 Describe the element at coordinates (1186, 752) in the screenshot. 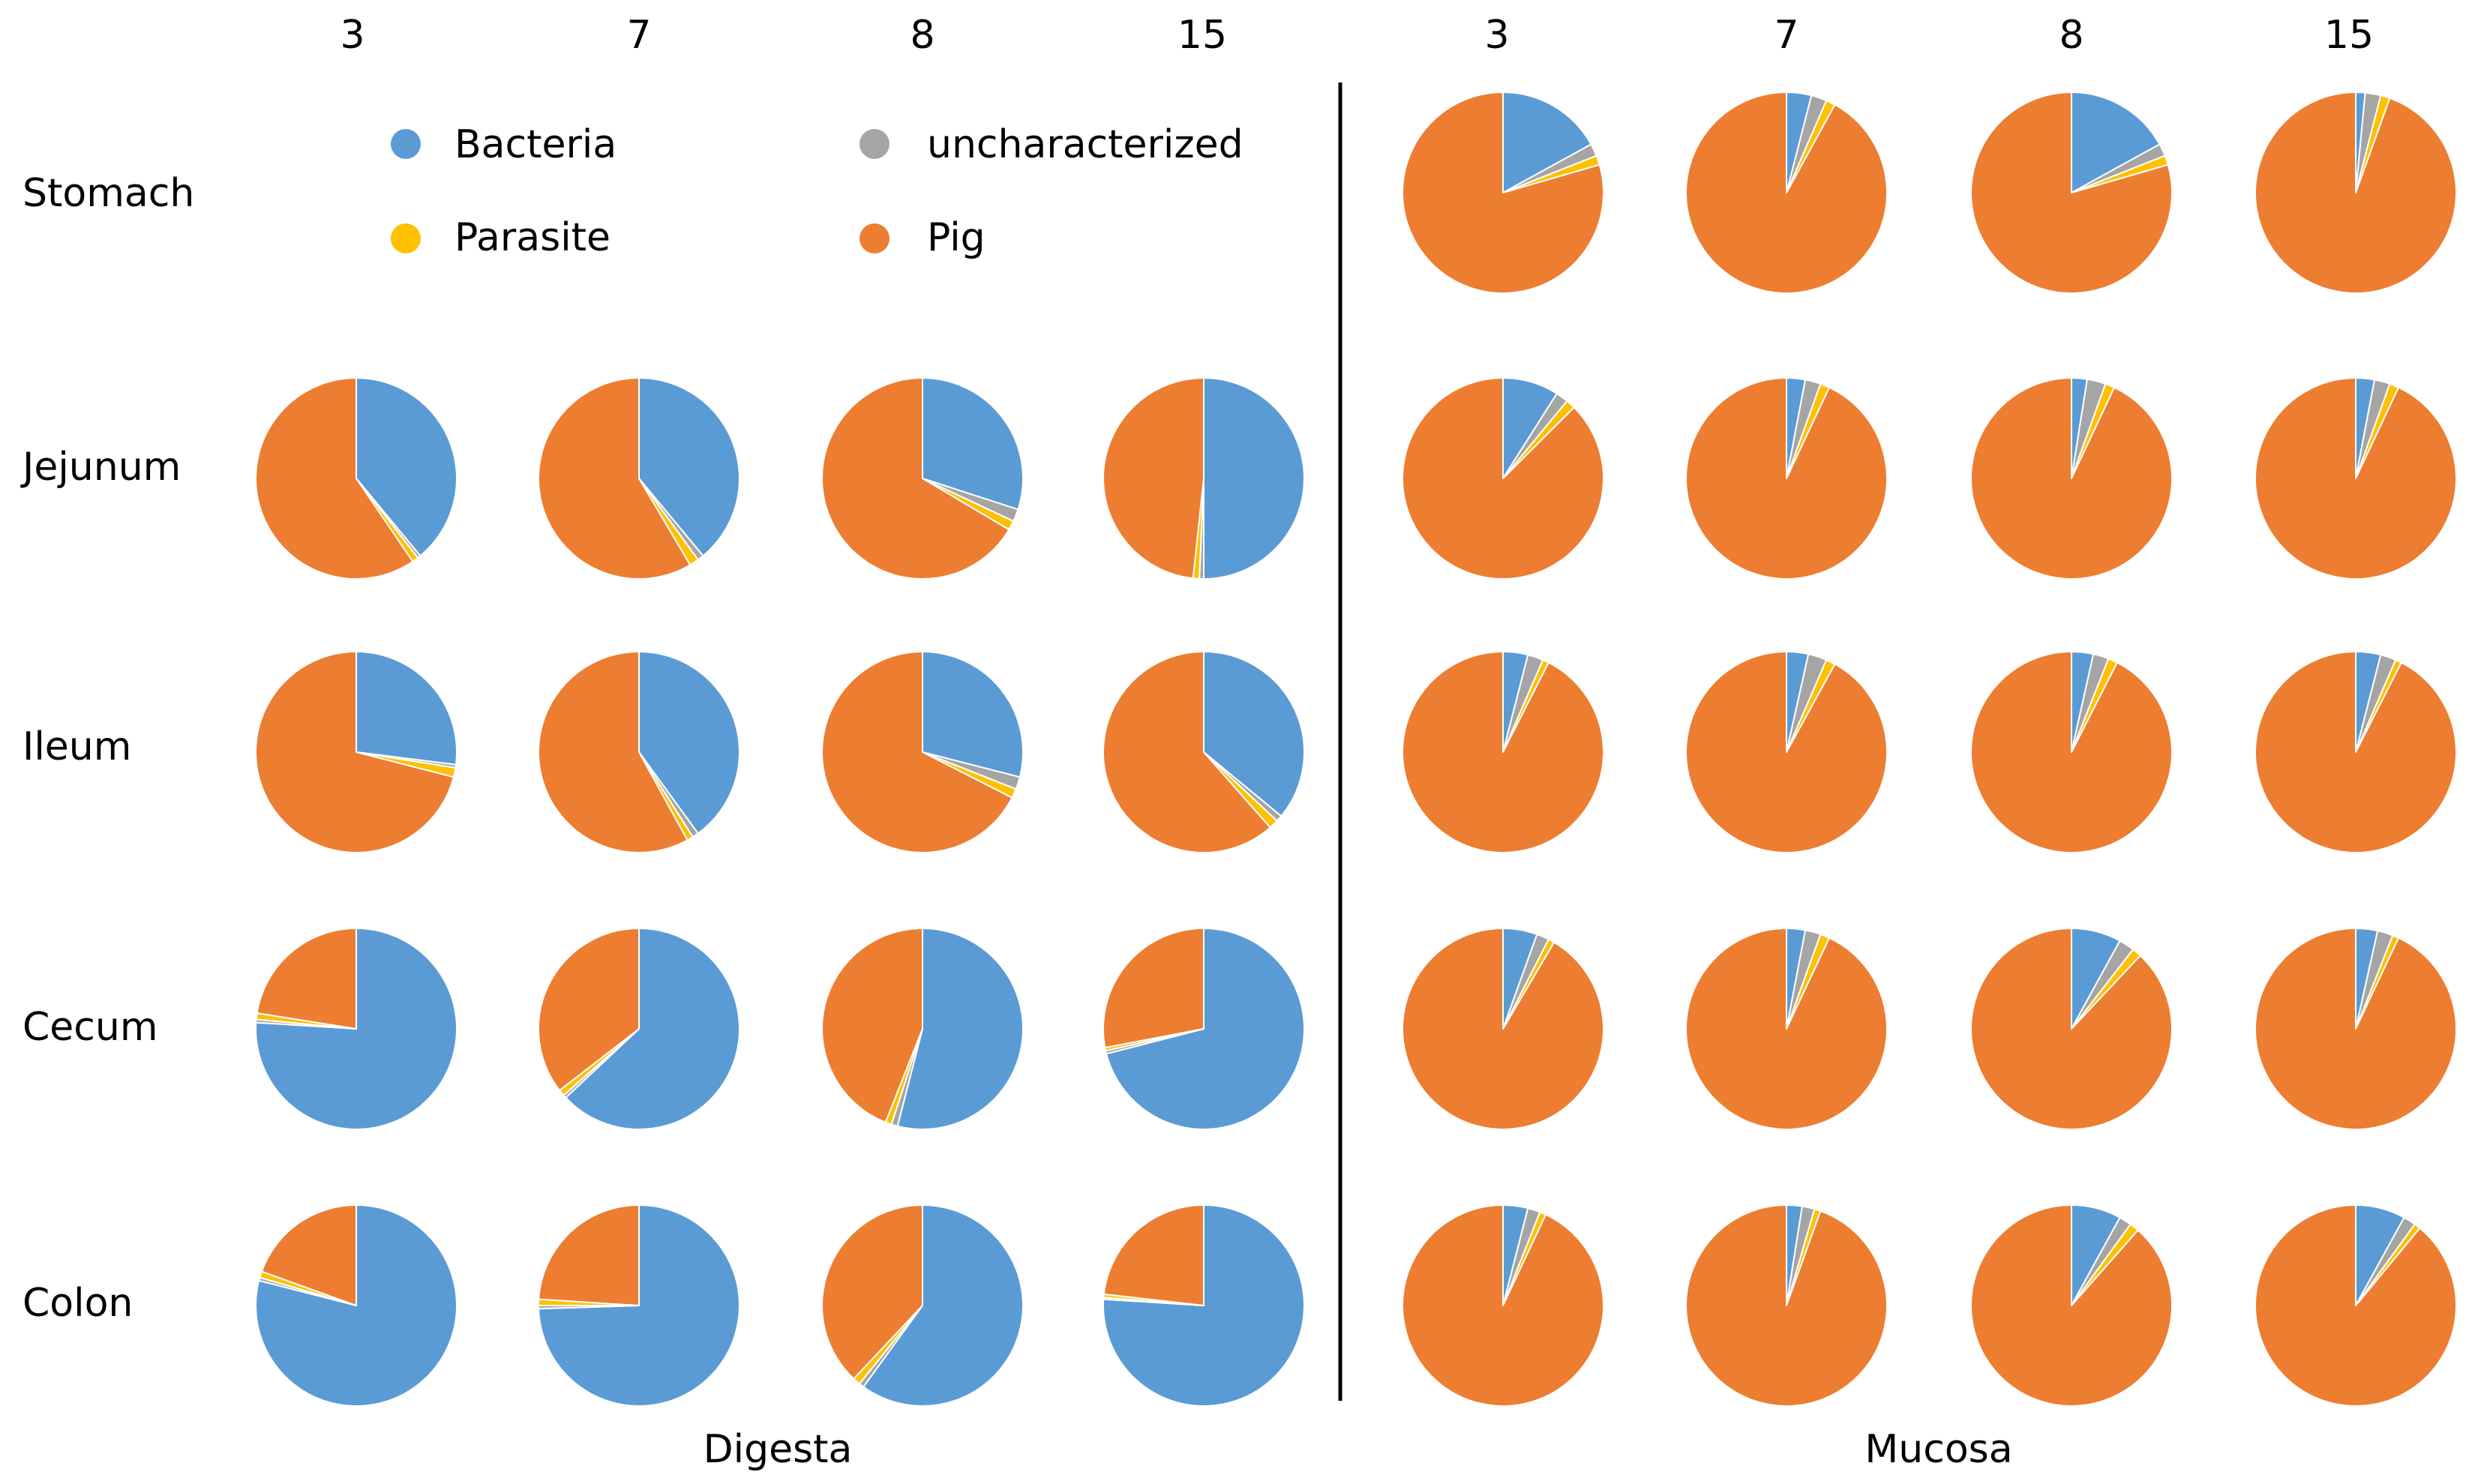

I see `pie-slice-digesta-ileum-day-15-pig` at that location.